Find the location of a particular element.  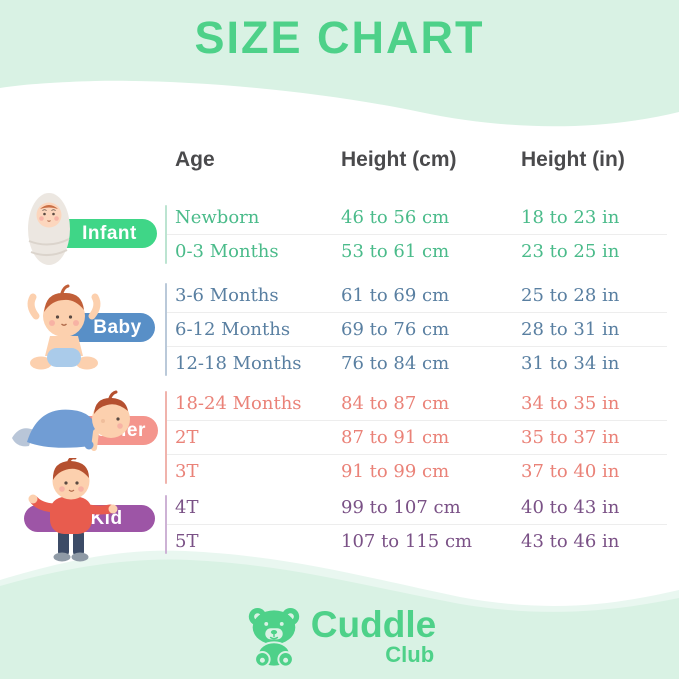

table-row: Newborn 46 to 56 cm 18 to 23 in is located at coordinates (416, 217).